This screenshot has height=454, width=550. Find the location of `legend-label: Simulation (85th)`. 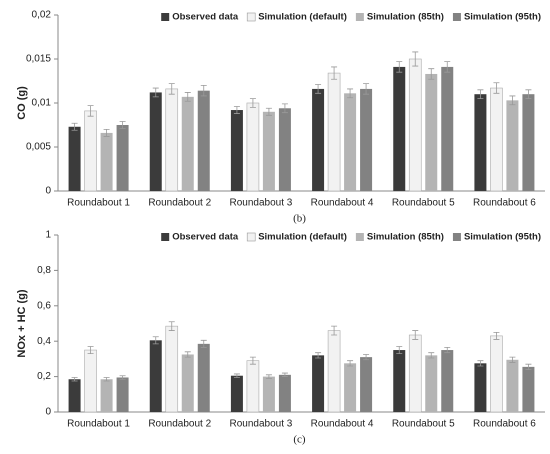

legend-label: Simulation (85th) is located at coordinates (405, 17).